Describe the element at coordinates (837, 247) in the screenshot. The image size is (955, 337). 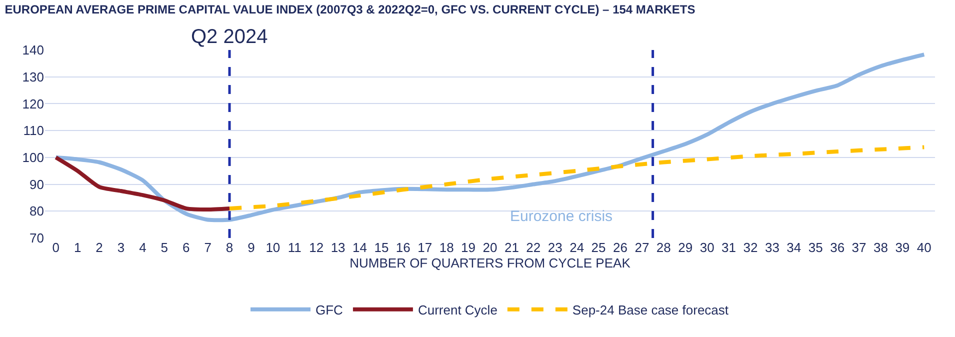
I see `x-tick-label: 36` at that location.